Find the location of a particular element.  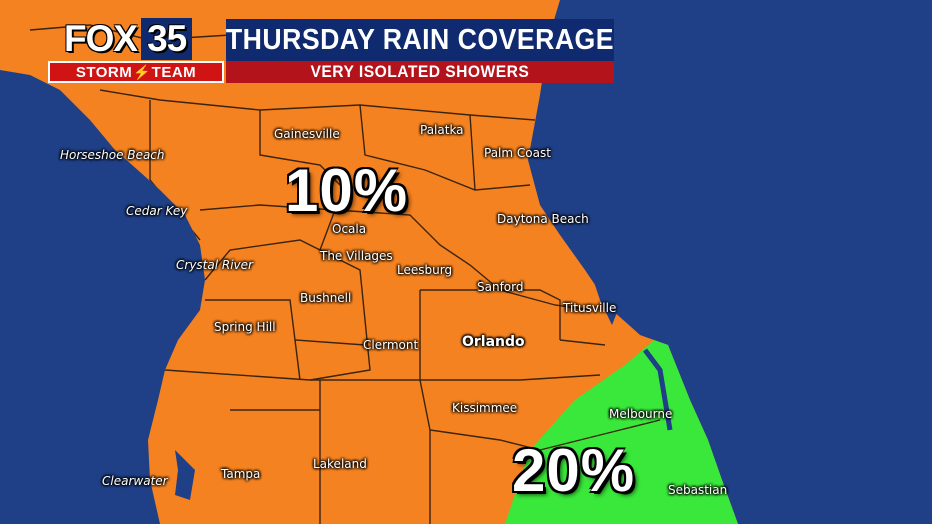

channel-number: 35 is located at coordinates (167, 39).